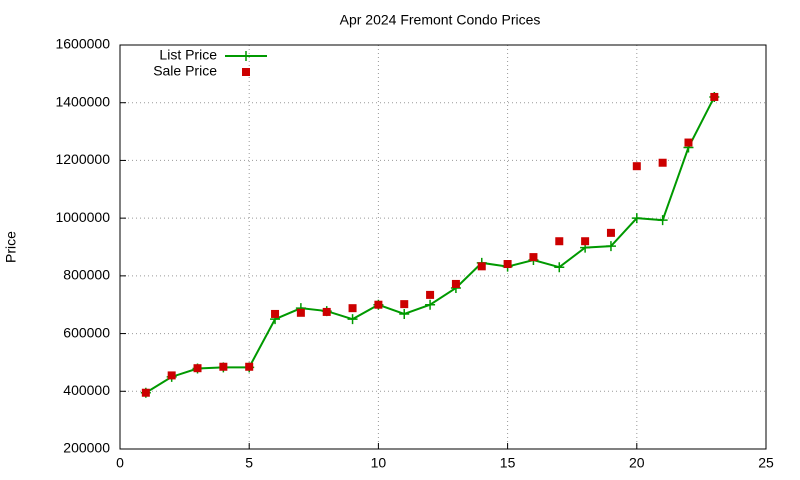  I want to click on y-tick-label: 800000, so click(86, 275).